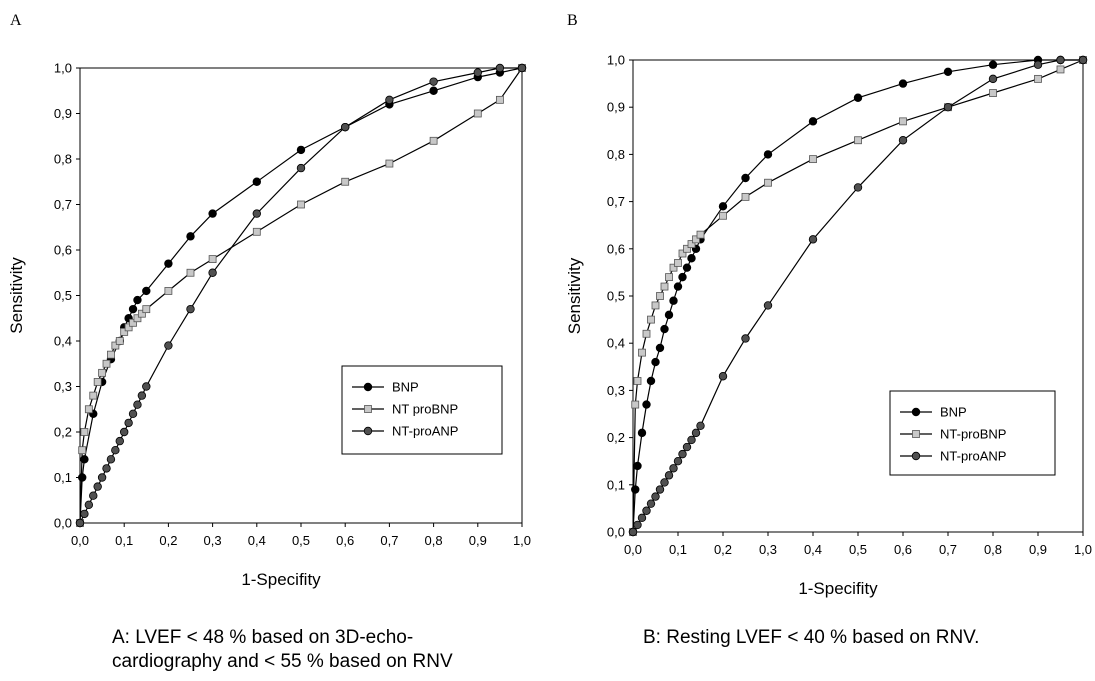 This screenshot has width=1095, height=681. What do you see at coordinates (678, 549) in the screenshot?
I see `x-tick-label: 0,1` at bounding box center [678, 549].